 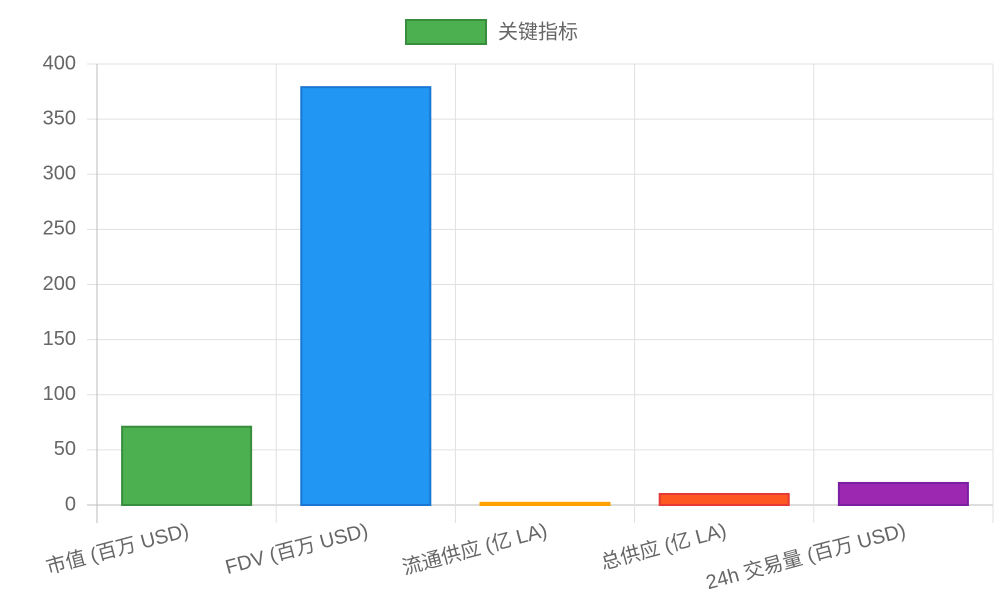 I want to click on y-tick-label: 250, so click(x=59, y=229).